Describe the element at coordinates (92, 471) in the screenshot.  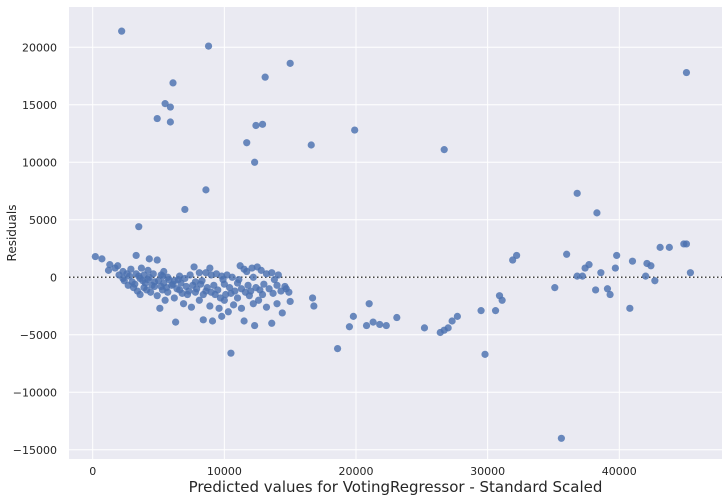
I see `x-tick-label: 0` at that location.